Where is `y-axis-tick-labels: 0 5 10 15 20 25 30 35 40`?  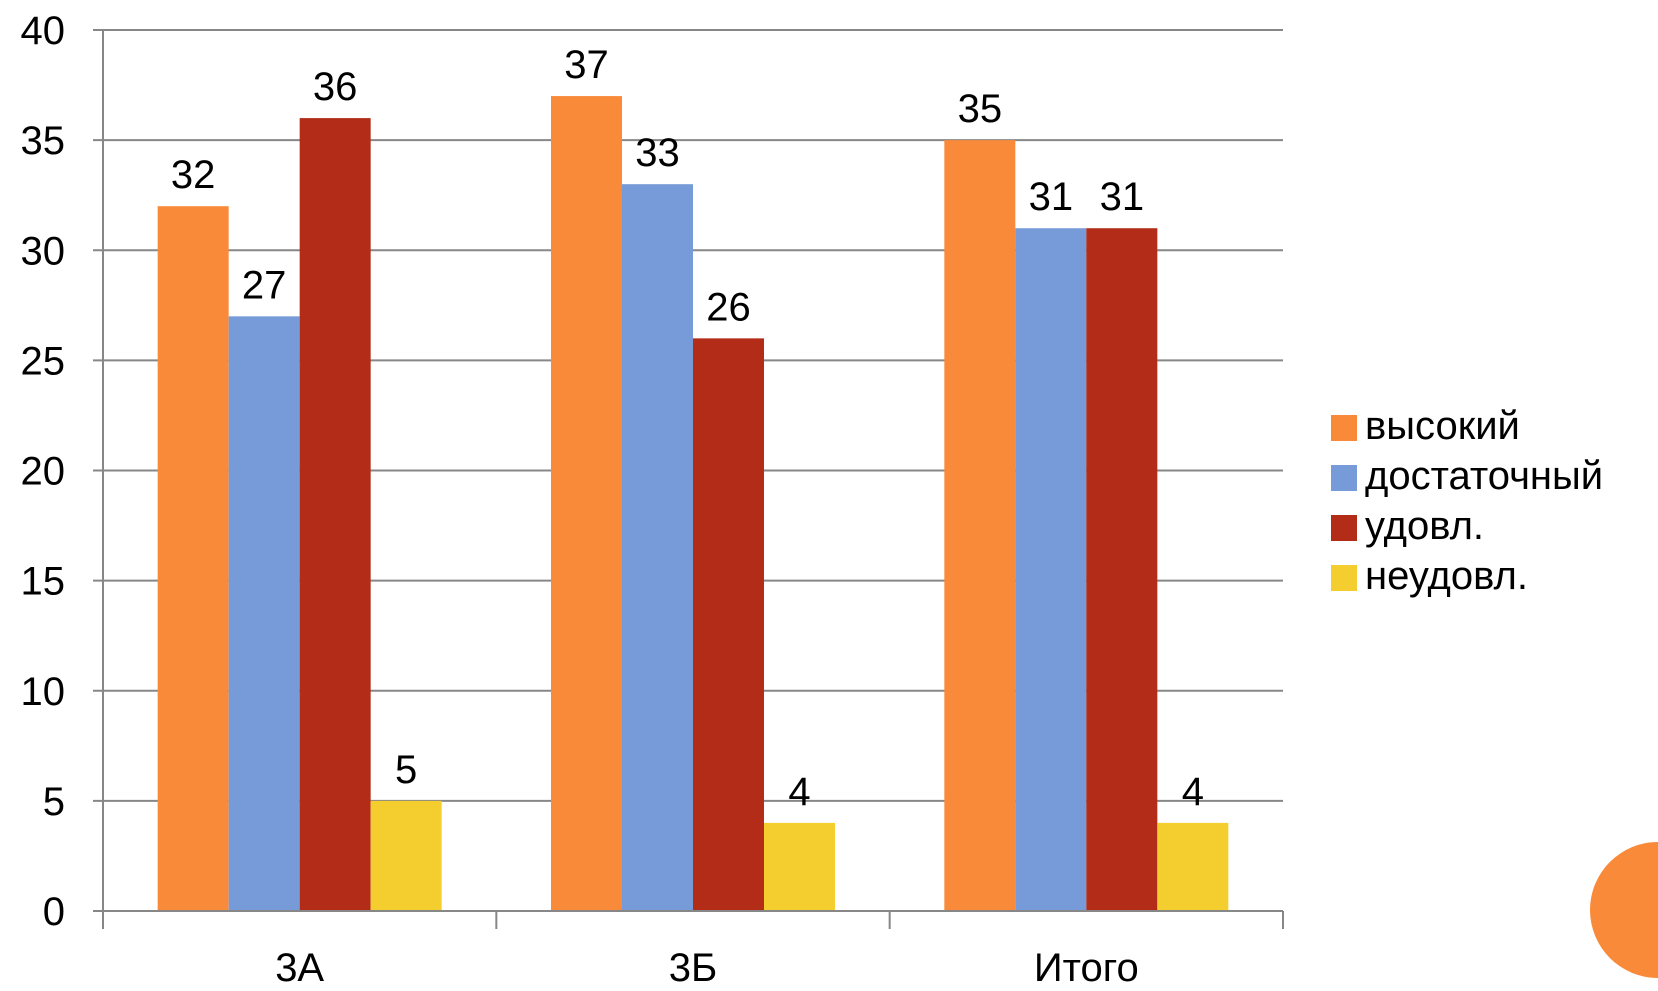
y-axis-tick-labels: 0 5 10 15 20 25 30 35 40 is located at coordinates (43, 471).